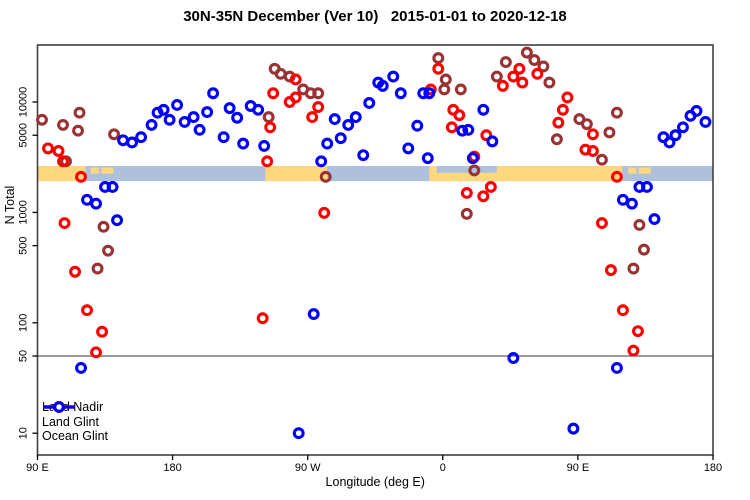 This screenshot has height=500, width=750. I want to click on y-tick-label: 100, so click(24, 323).